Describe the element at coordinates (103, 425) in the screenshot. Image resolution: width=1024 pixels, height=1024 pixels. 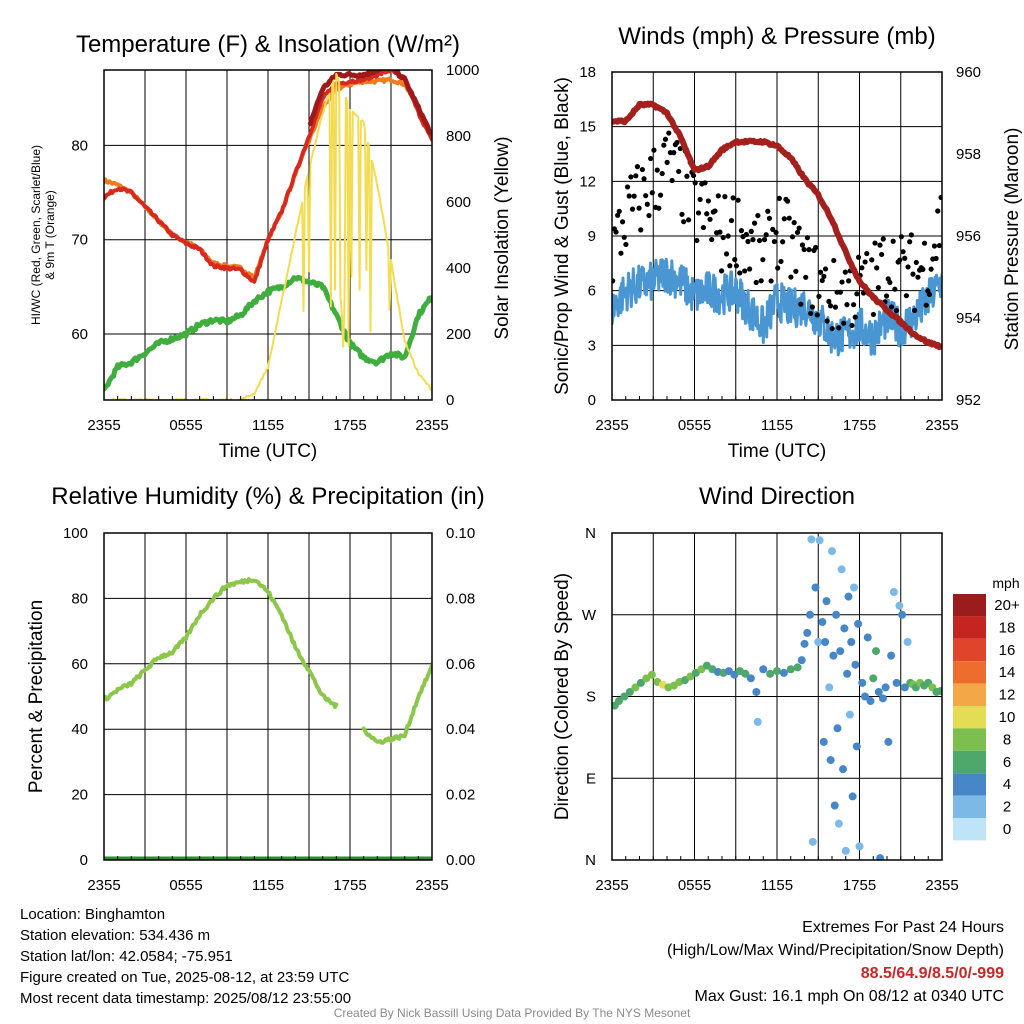
I see `x-tick-label: 2355` at that location.